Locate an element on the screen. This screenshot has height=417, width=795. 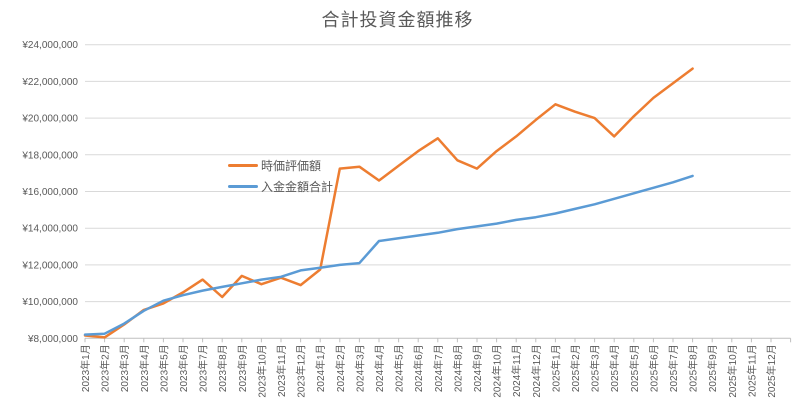
x-axis-tick-label: 2023年10月 is located at coordinates (261, 370).